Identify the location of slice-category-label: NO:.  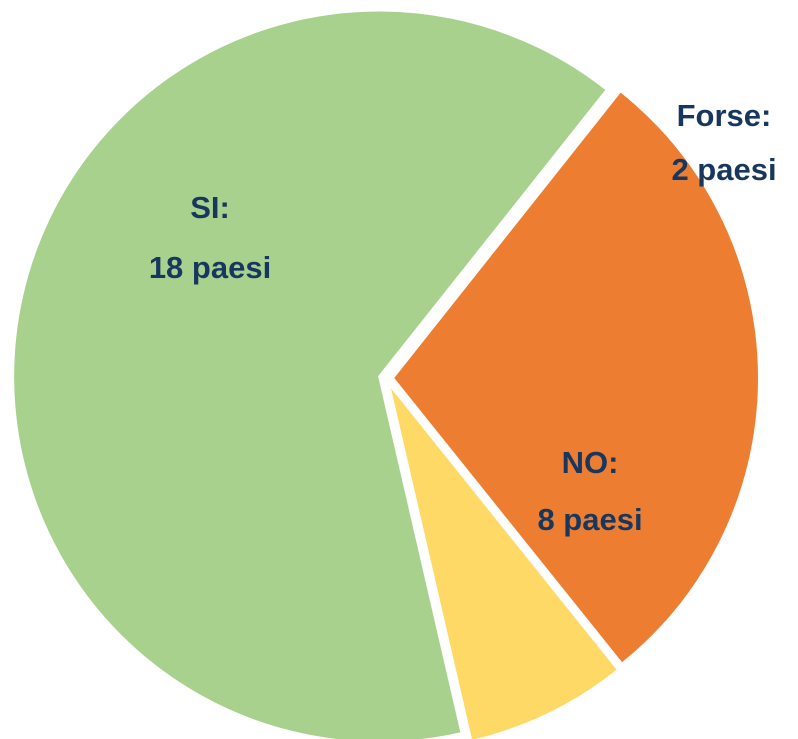
(590, 462).